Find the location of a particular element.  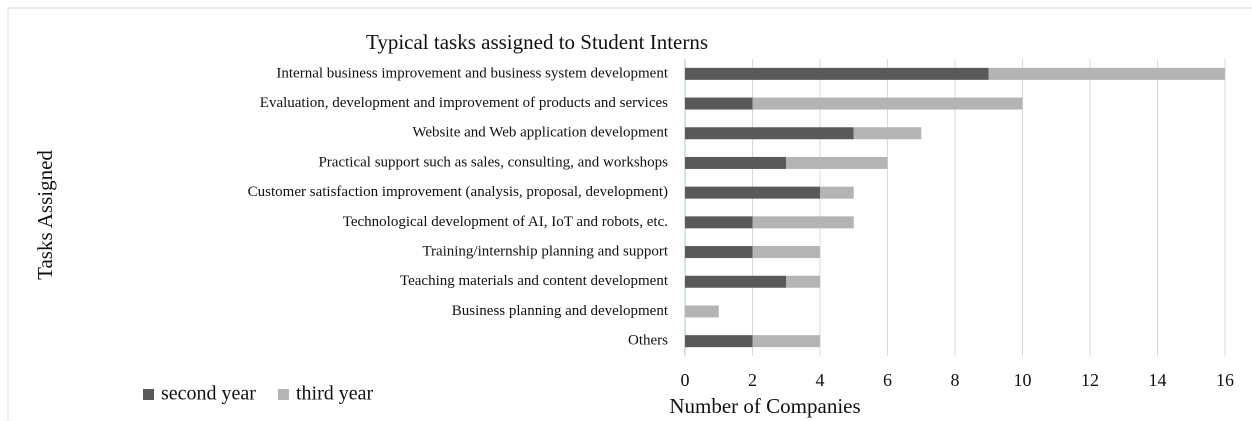

x-tick-label: 14 is located at coordinates (1158, 380).